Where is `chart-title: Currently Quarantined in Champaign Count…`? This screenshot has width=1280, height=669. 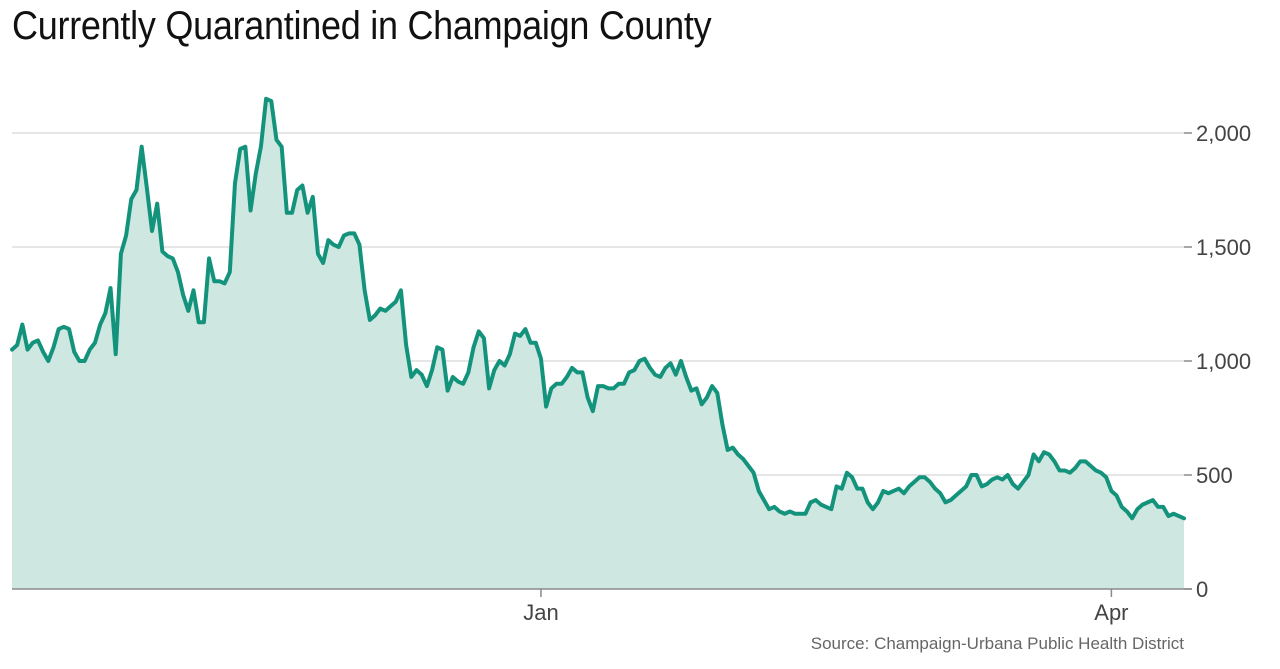
chart-title: Currently Quarantined in Champaign Count… is located at coordinates (362, 26).